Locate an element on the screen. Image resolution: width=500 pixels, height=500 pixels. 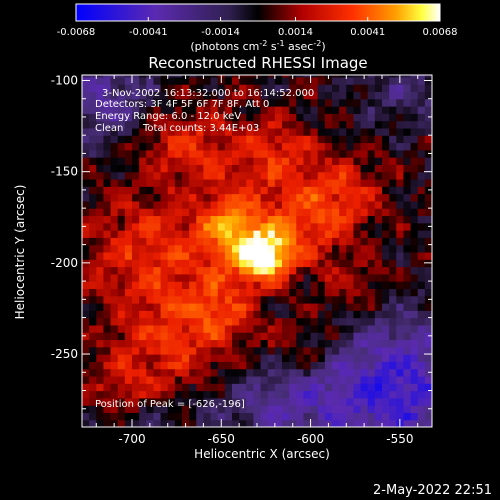
colorbar-units-mid: s is located at coordinates (271, 46).